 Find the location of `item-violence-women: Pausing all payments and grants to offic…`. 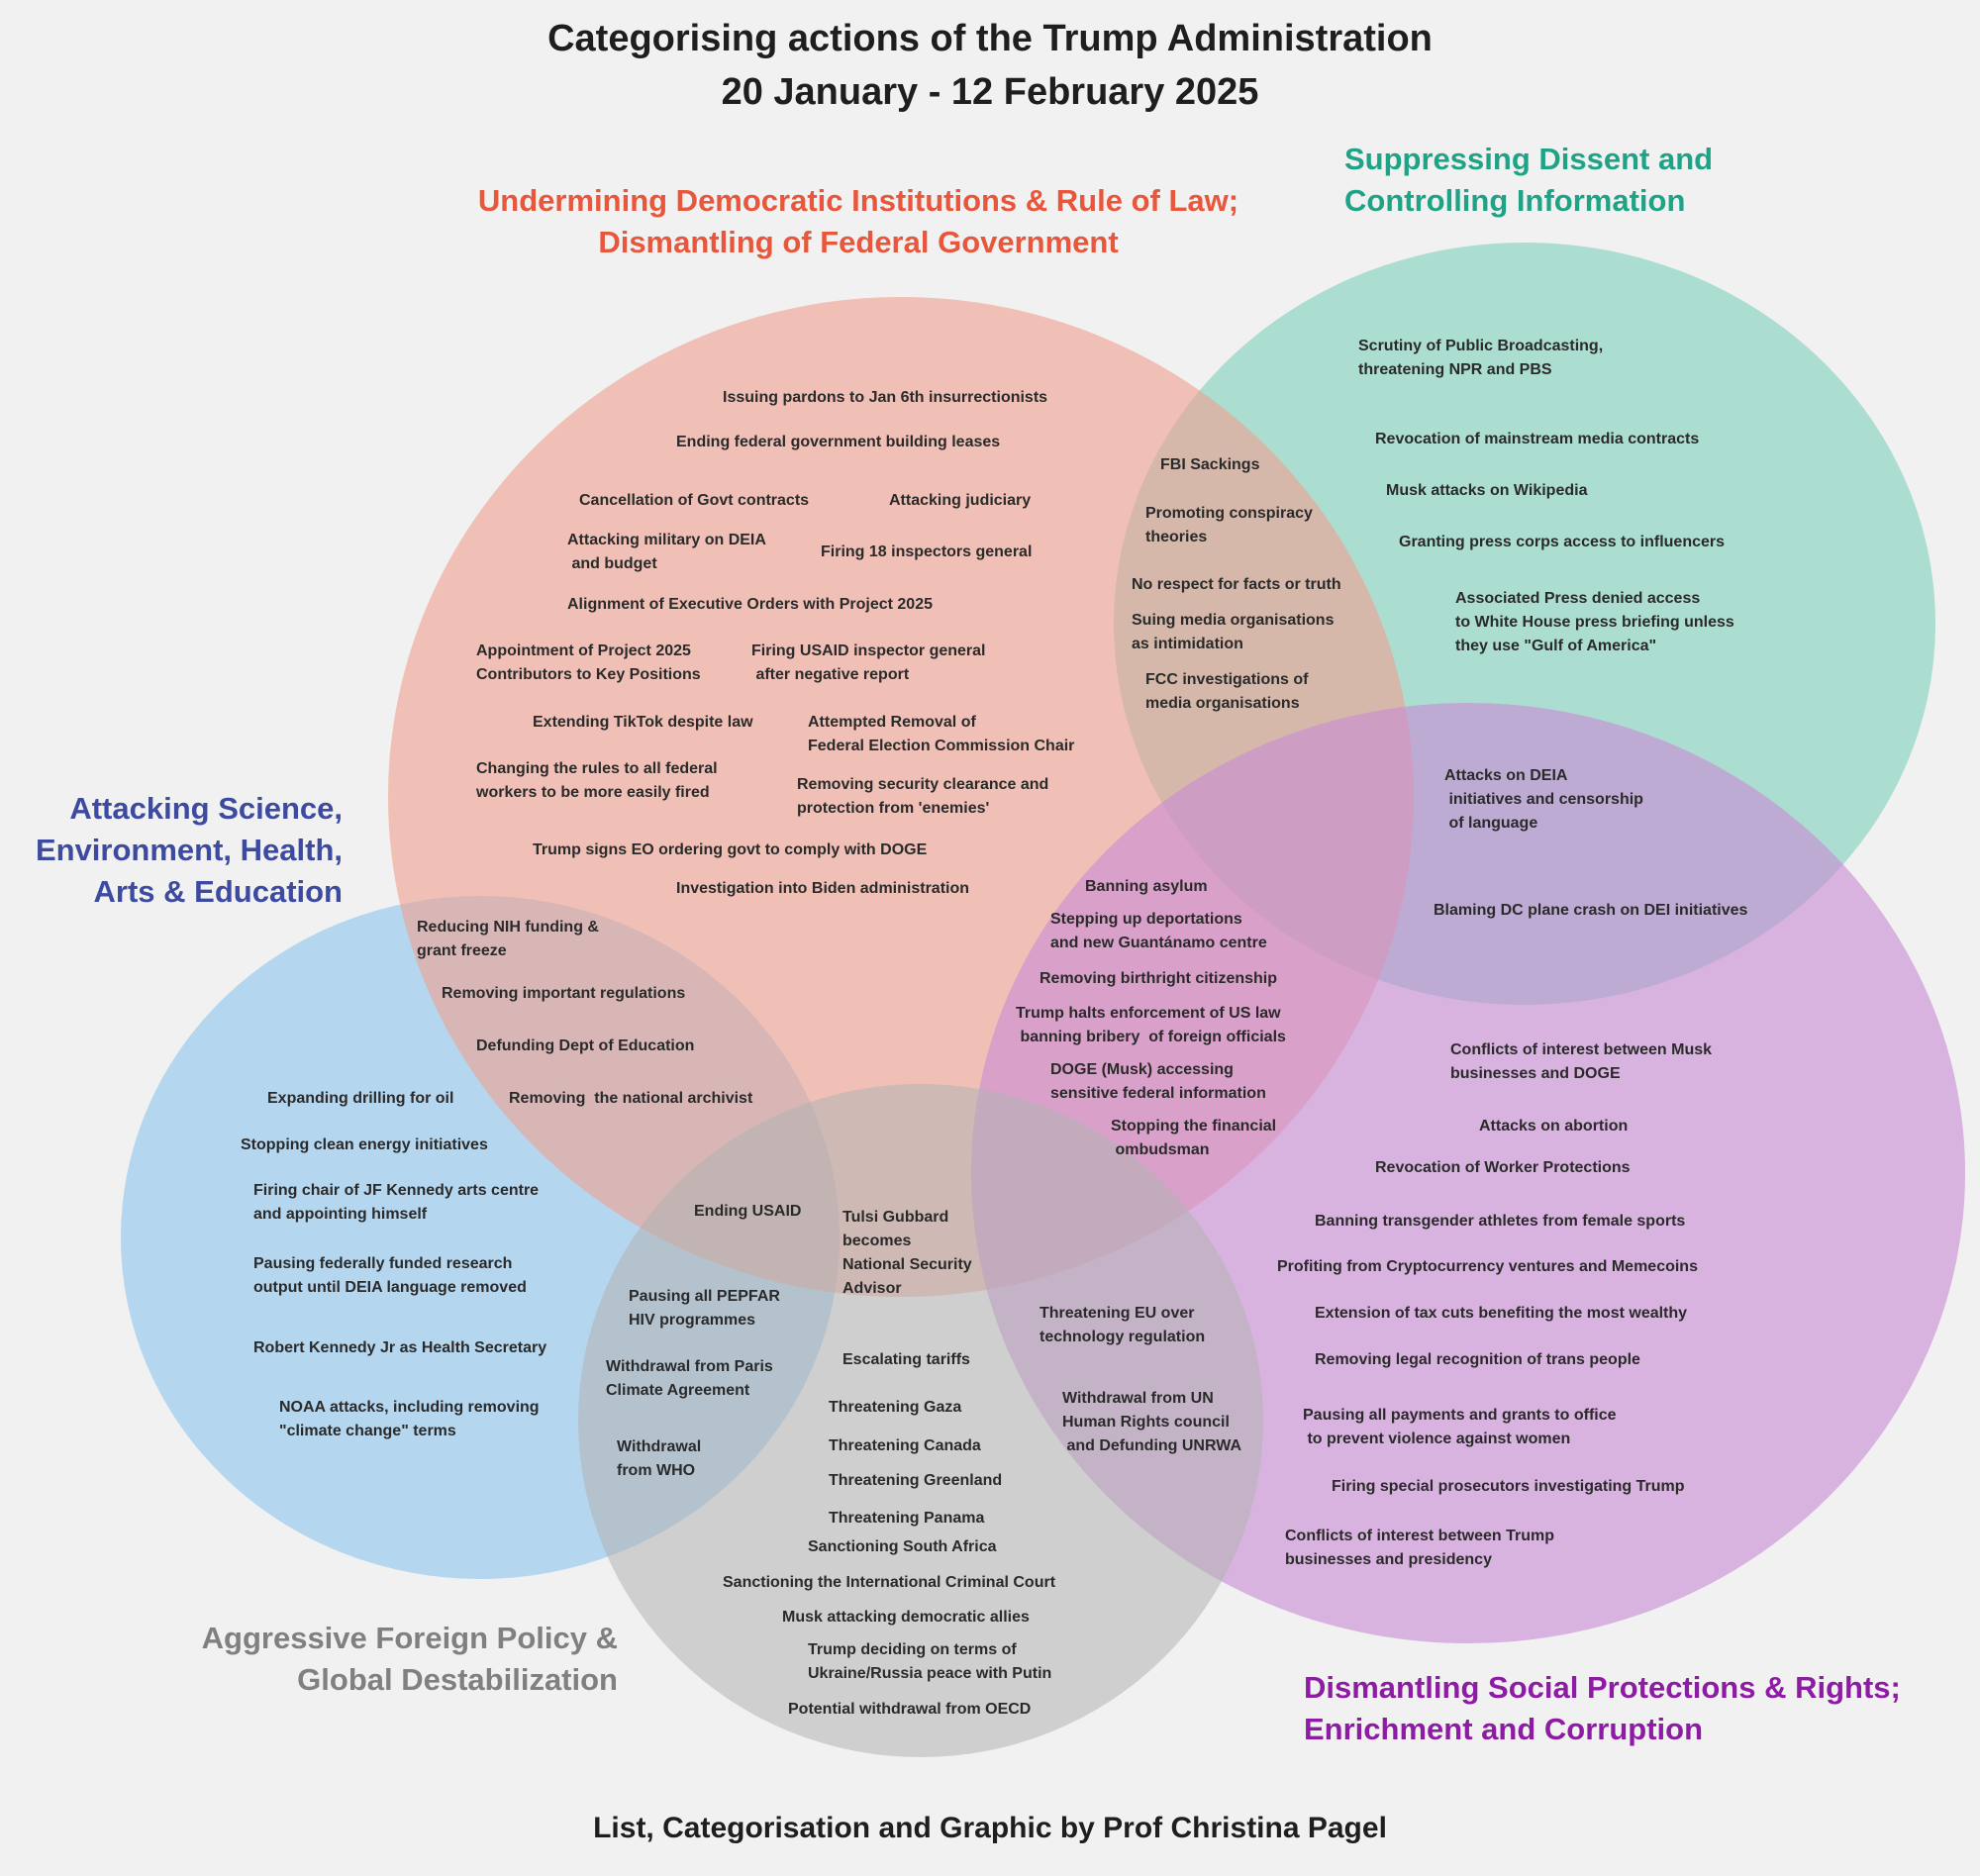

item-violence-women: Pausing all payments and grants to offic… is located at coordinates (1460, 1427).